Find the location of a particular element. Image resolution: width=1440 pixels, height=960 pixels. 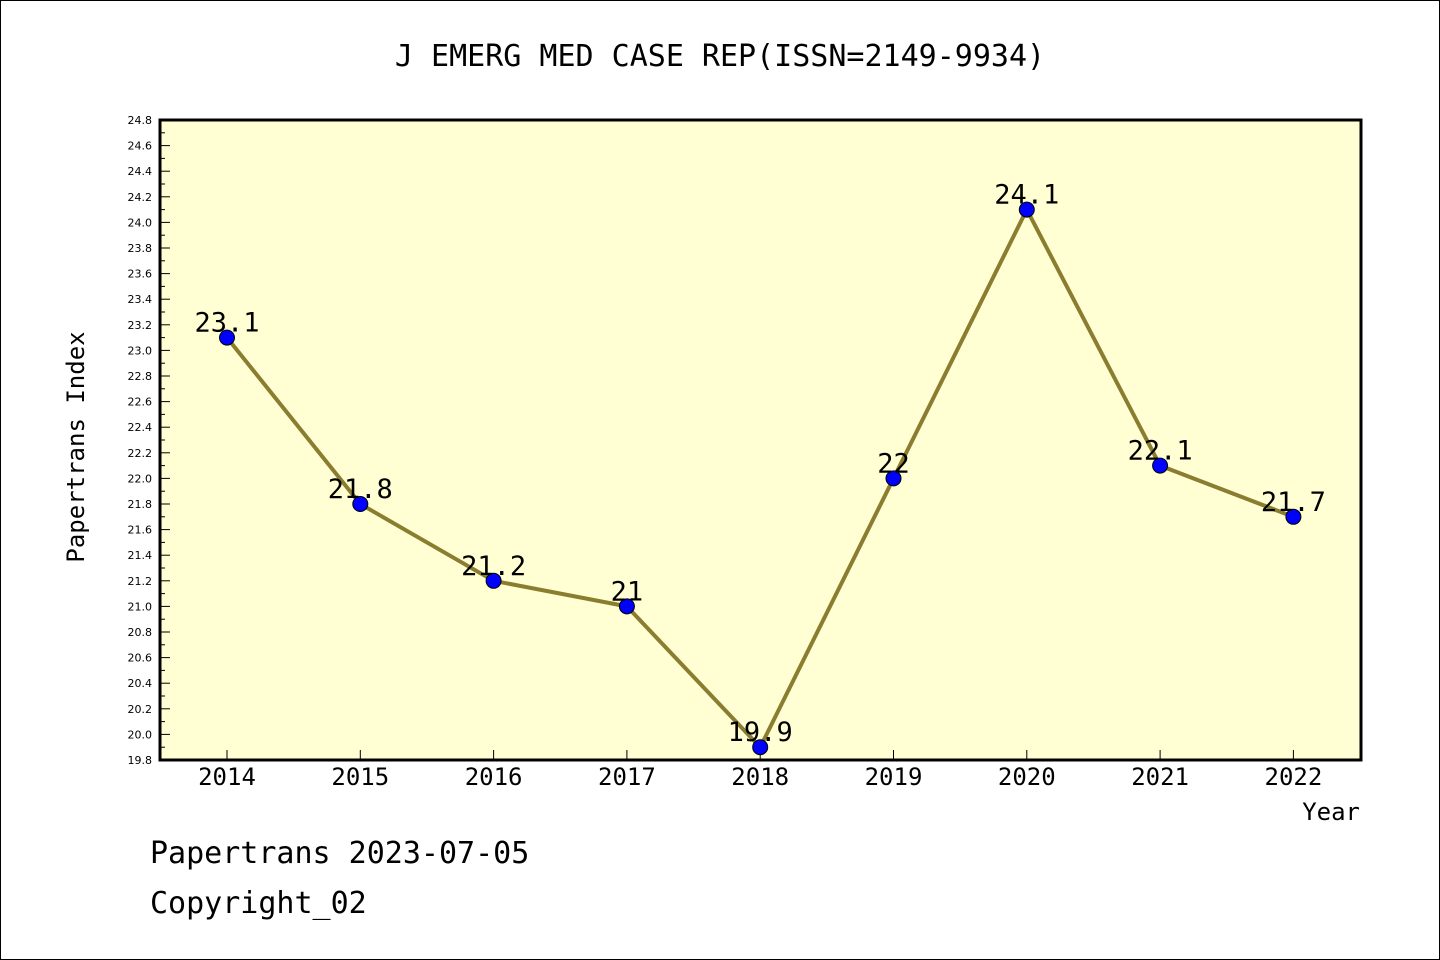

x-tick-label: 2021 is located at coordinates (1160, 777).